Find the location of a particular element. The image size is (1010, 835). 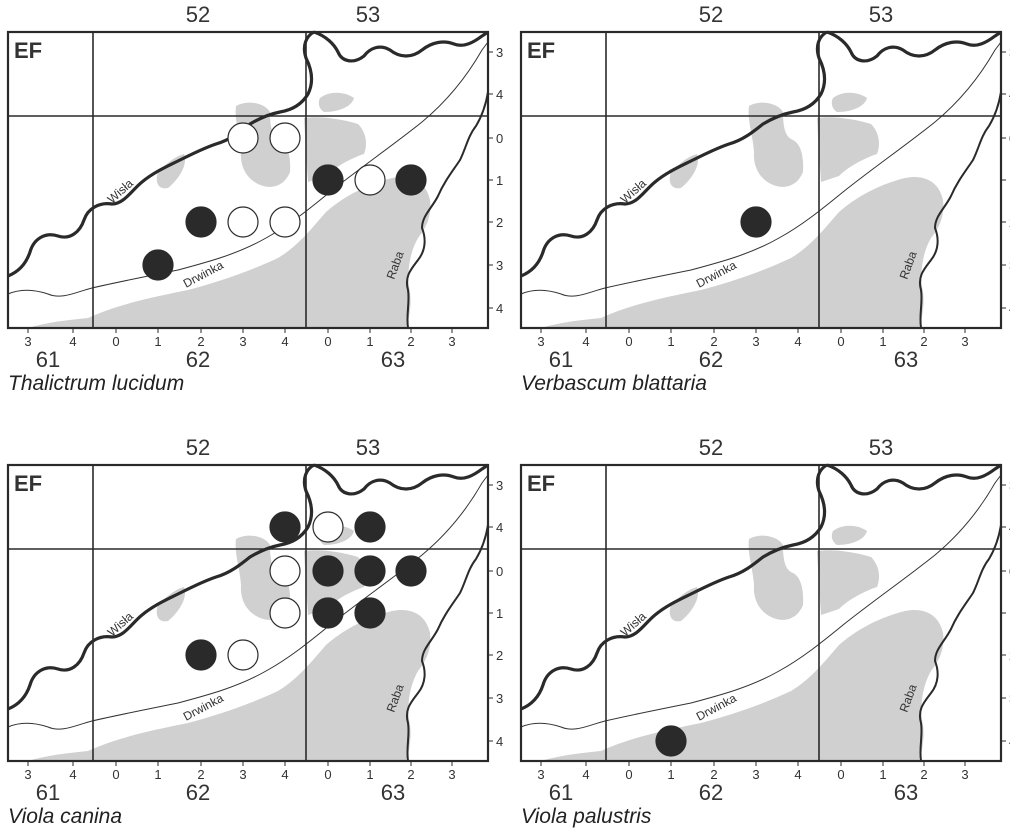

species-name: Thalictrum lucidum is located at coordinates (96, 383).